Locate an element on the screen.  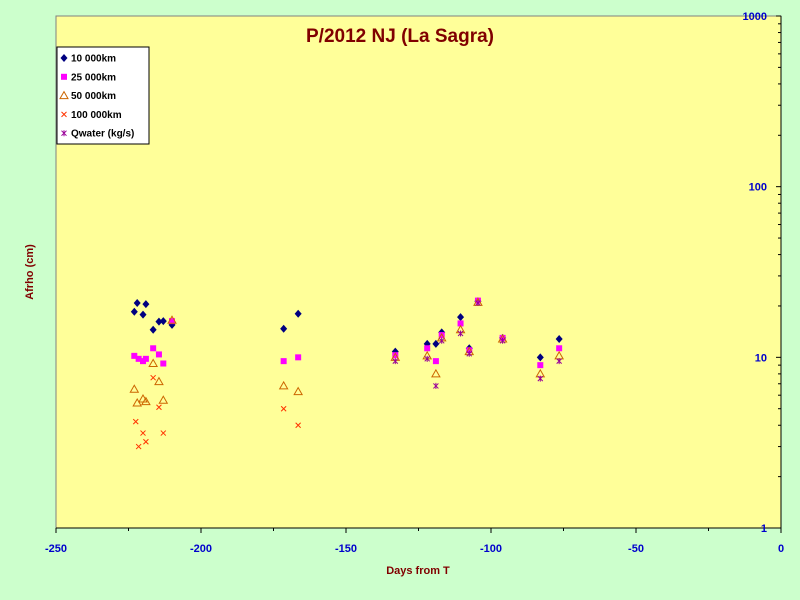
legend-box is located at coordinates (103, 95).